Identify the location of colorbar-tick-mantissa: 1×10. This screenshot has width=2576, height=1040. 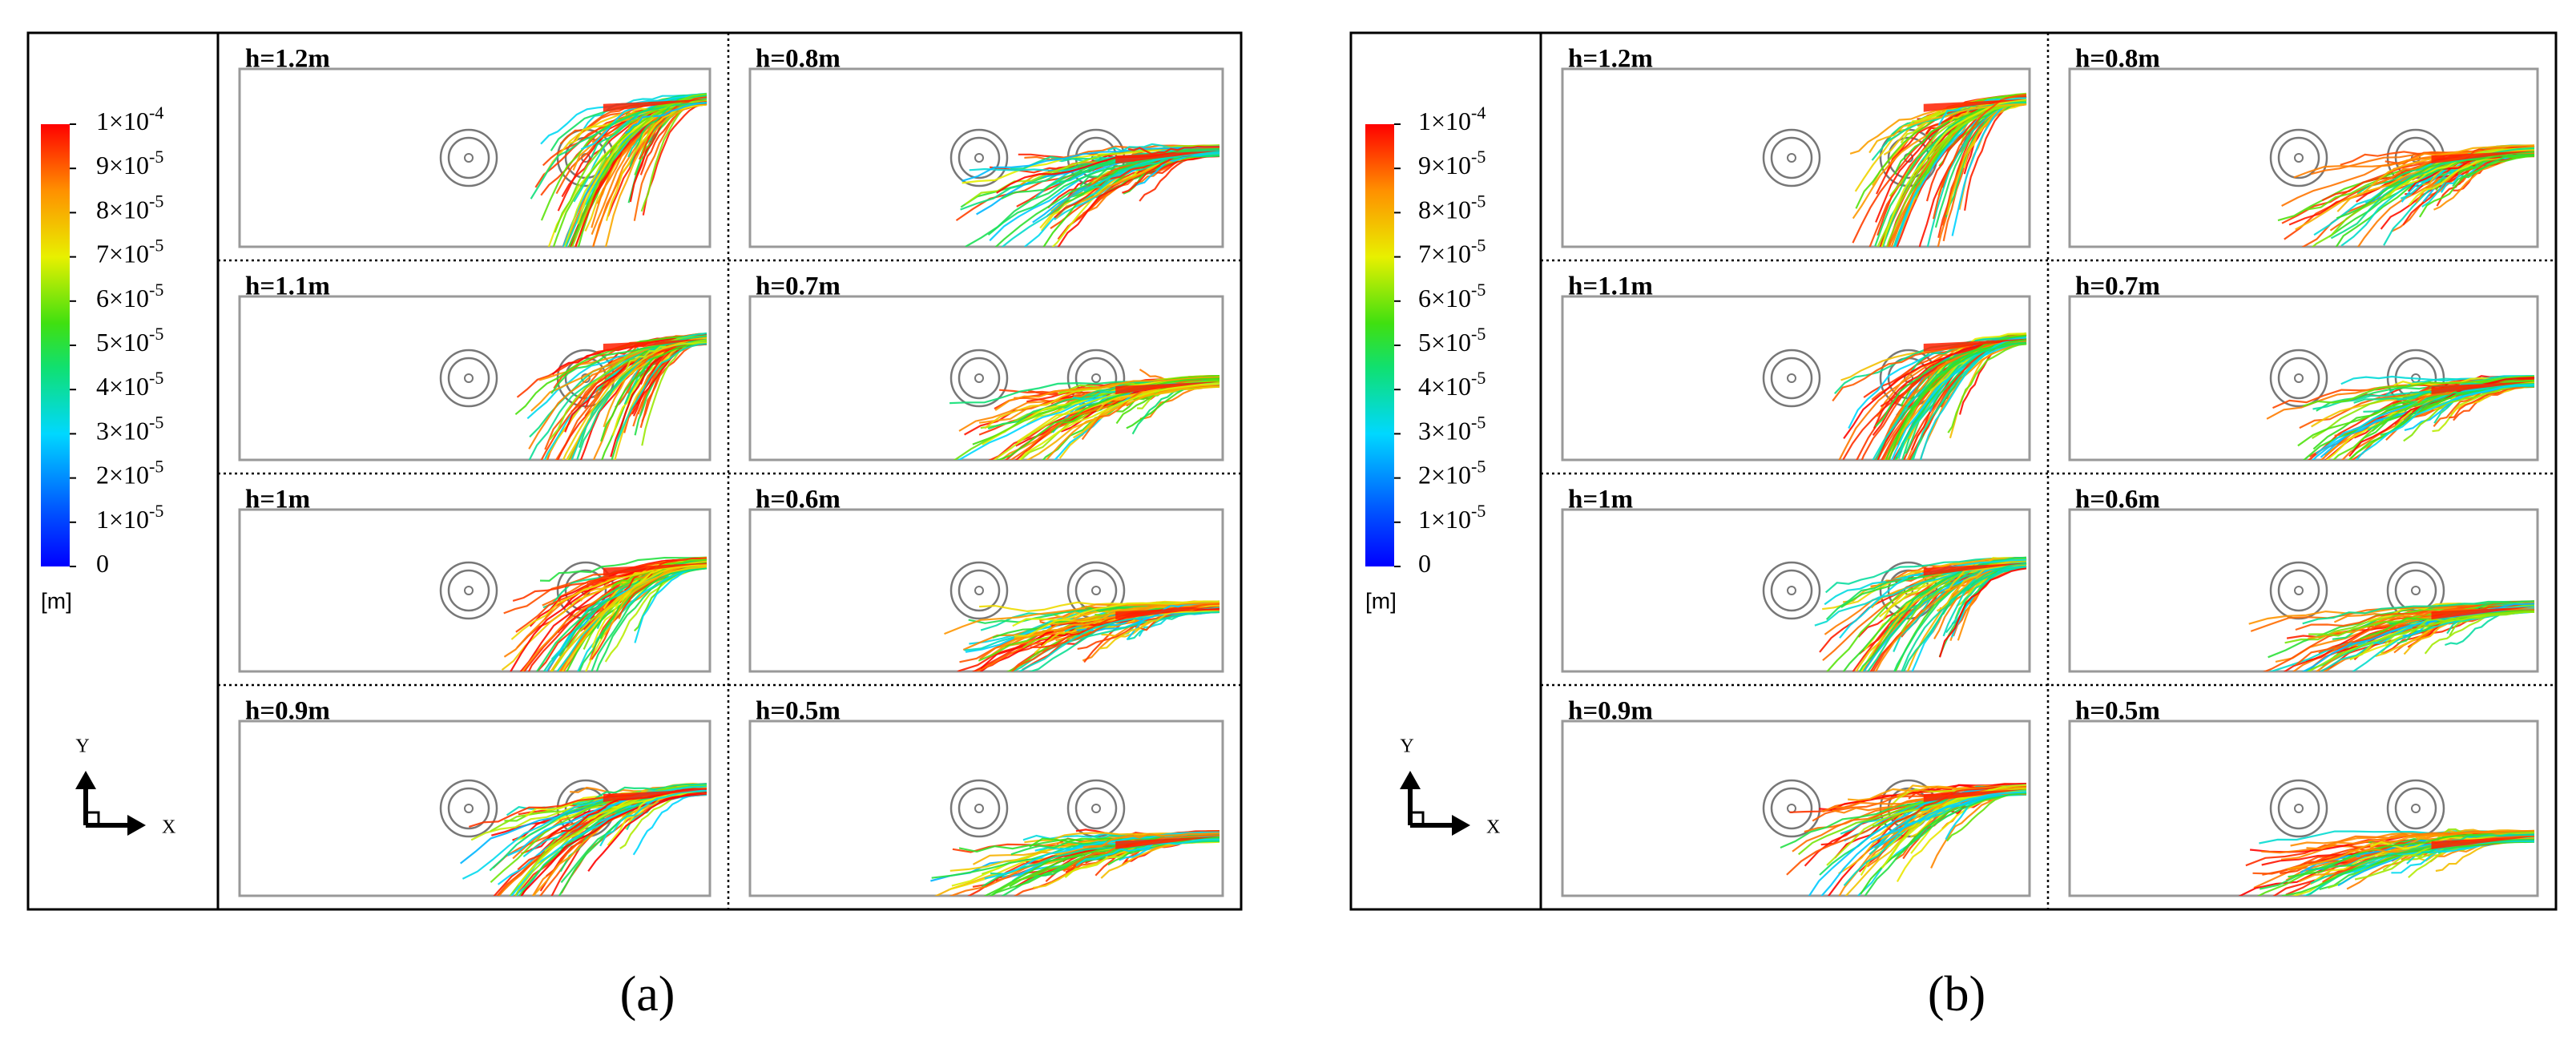
(1444, 519).